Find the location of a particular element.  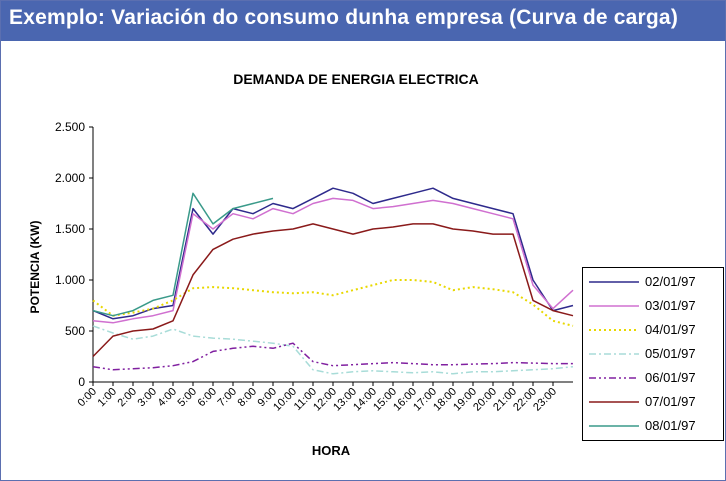

x-tick-label: 7:00 is located at coordinates (227, 398).